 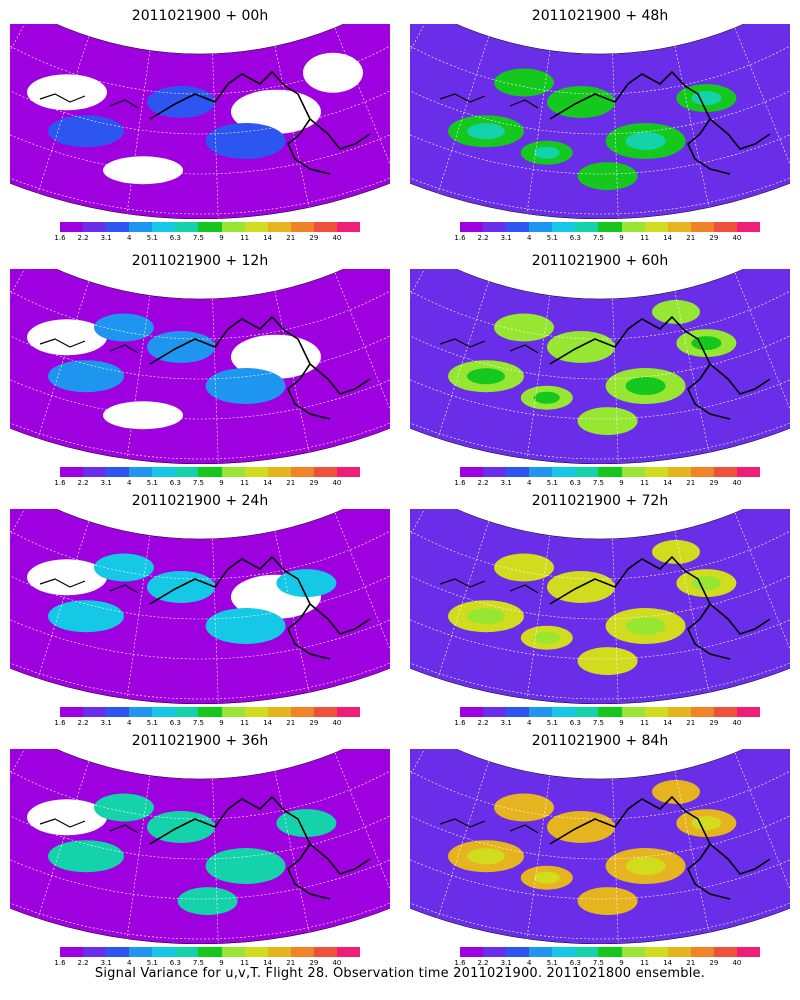 What do you see at coordinates (198, 723) in the screenshot?
I see `colorbar-label: 7.5` at bounding box center [198, 723].